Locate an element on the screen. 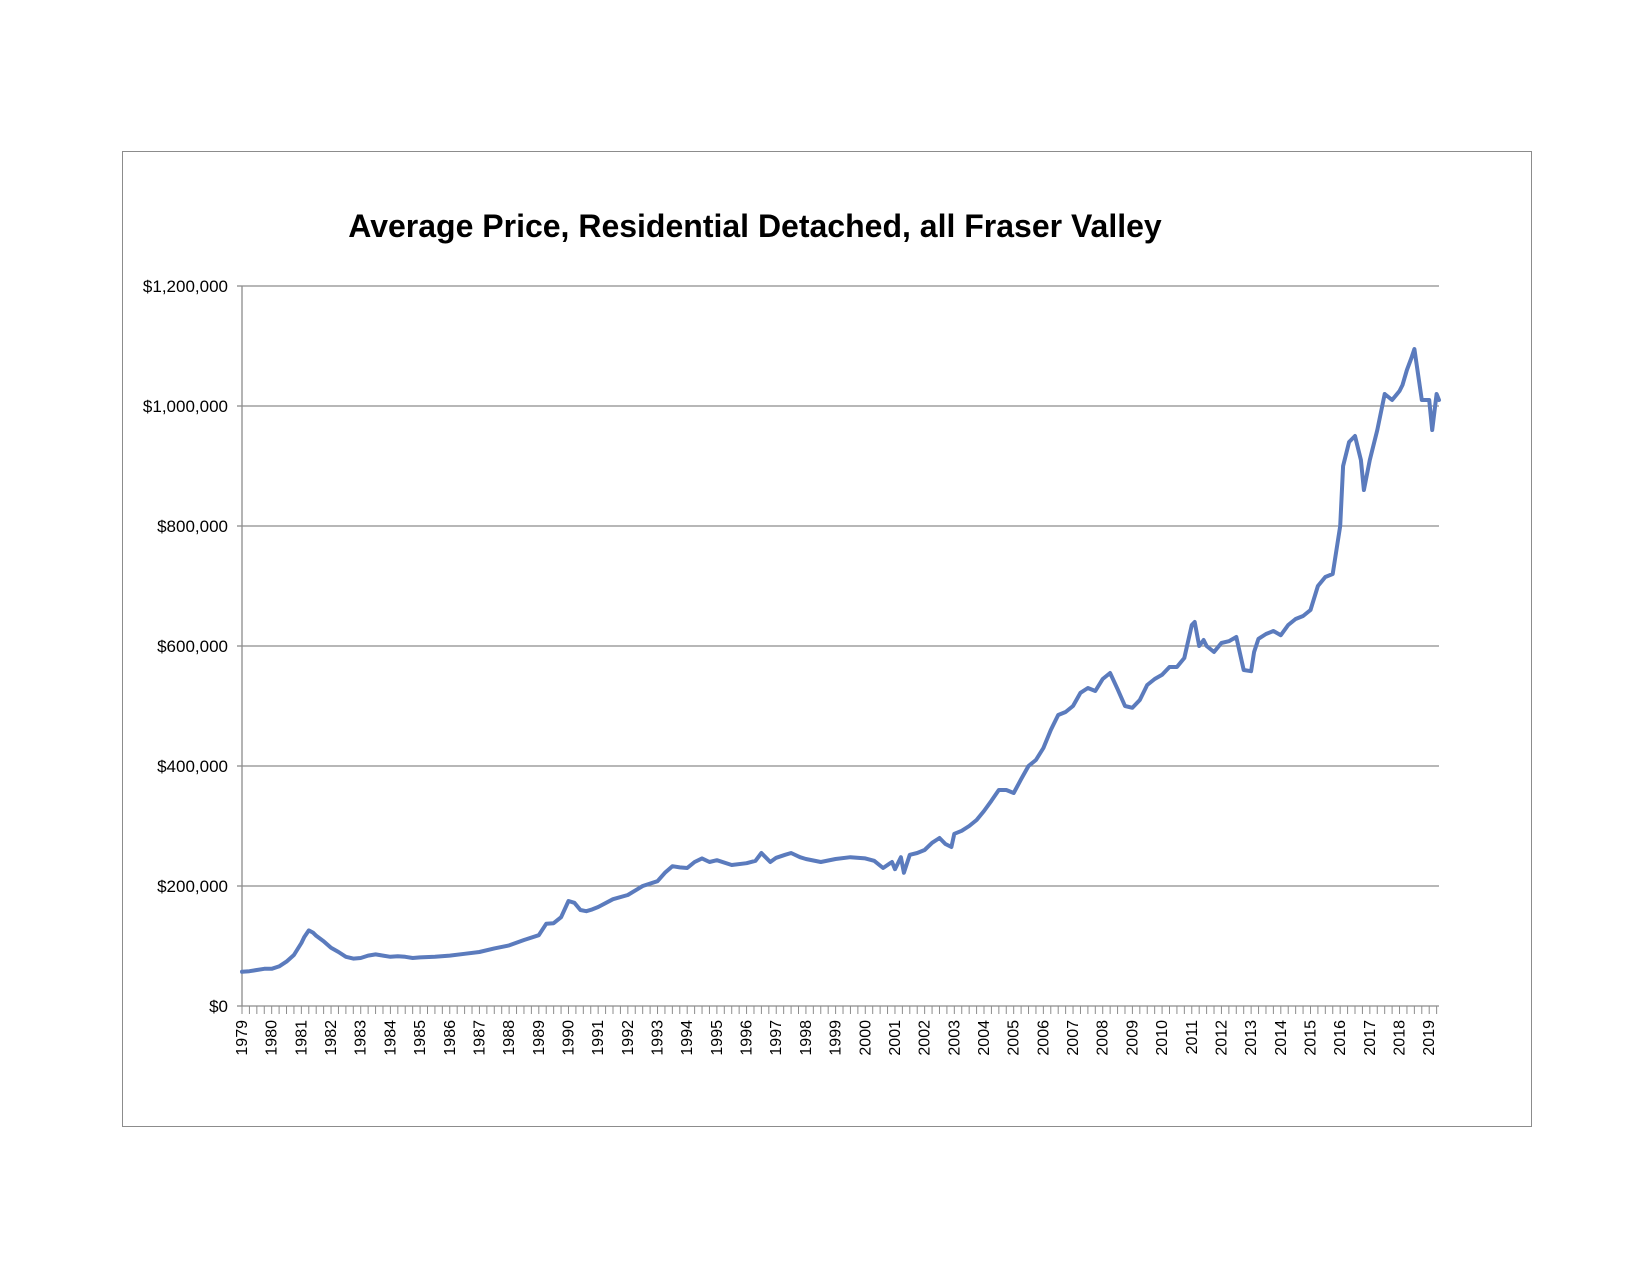 This screenshot has height=1275, width=1650. x-tick-label: 2003 is located at coordinates (954, 1038).